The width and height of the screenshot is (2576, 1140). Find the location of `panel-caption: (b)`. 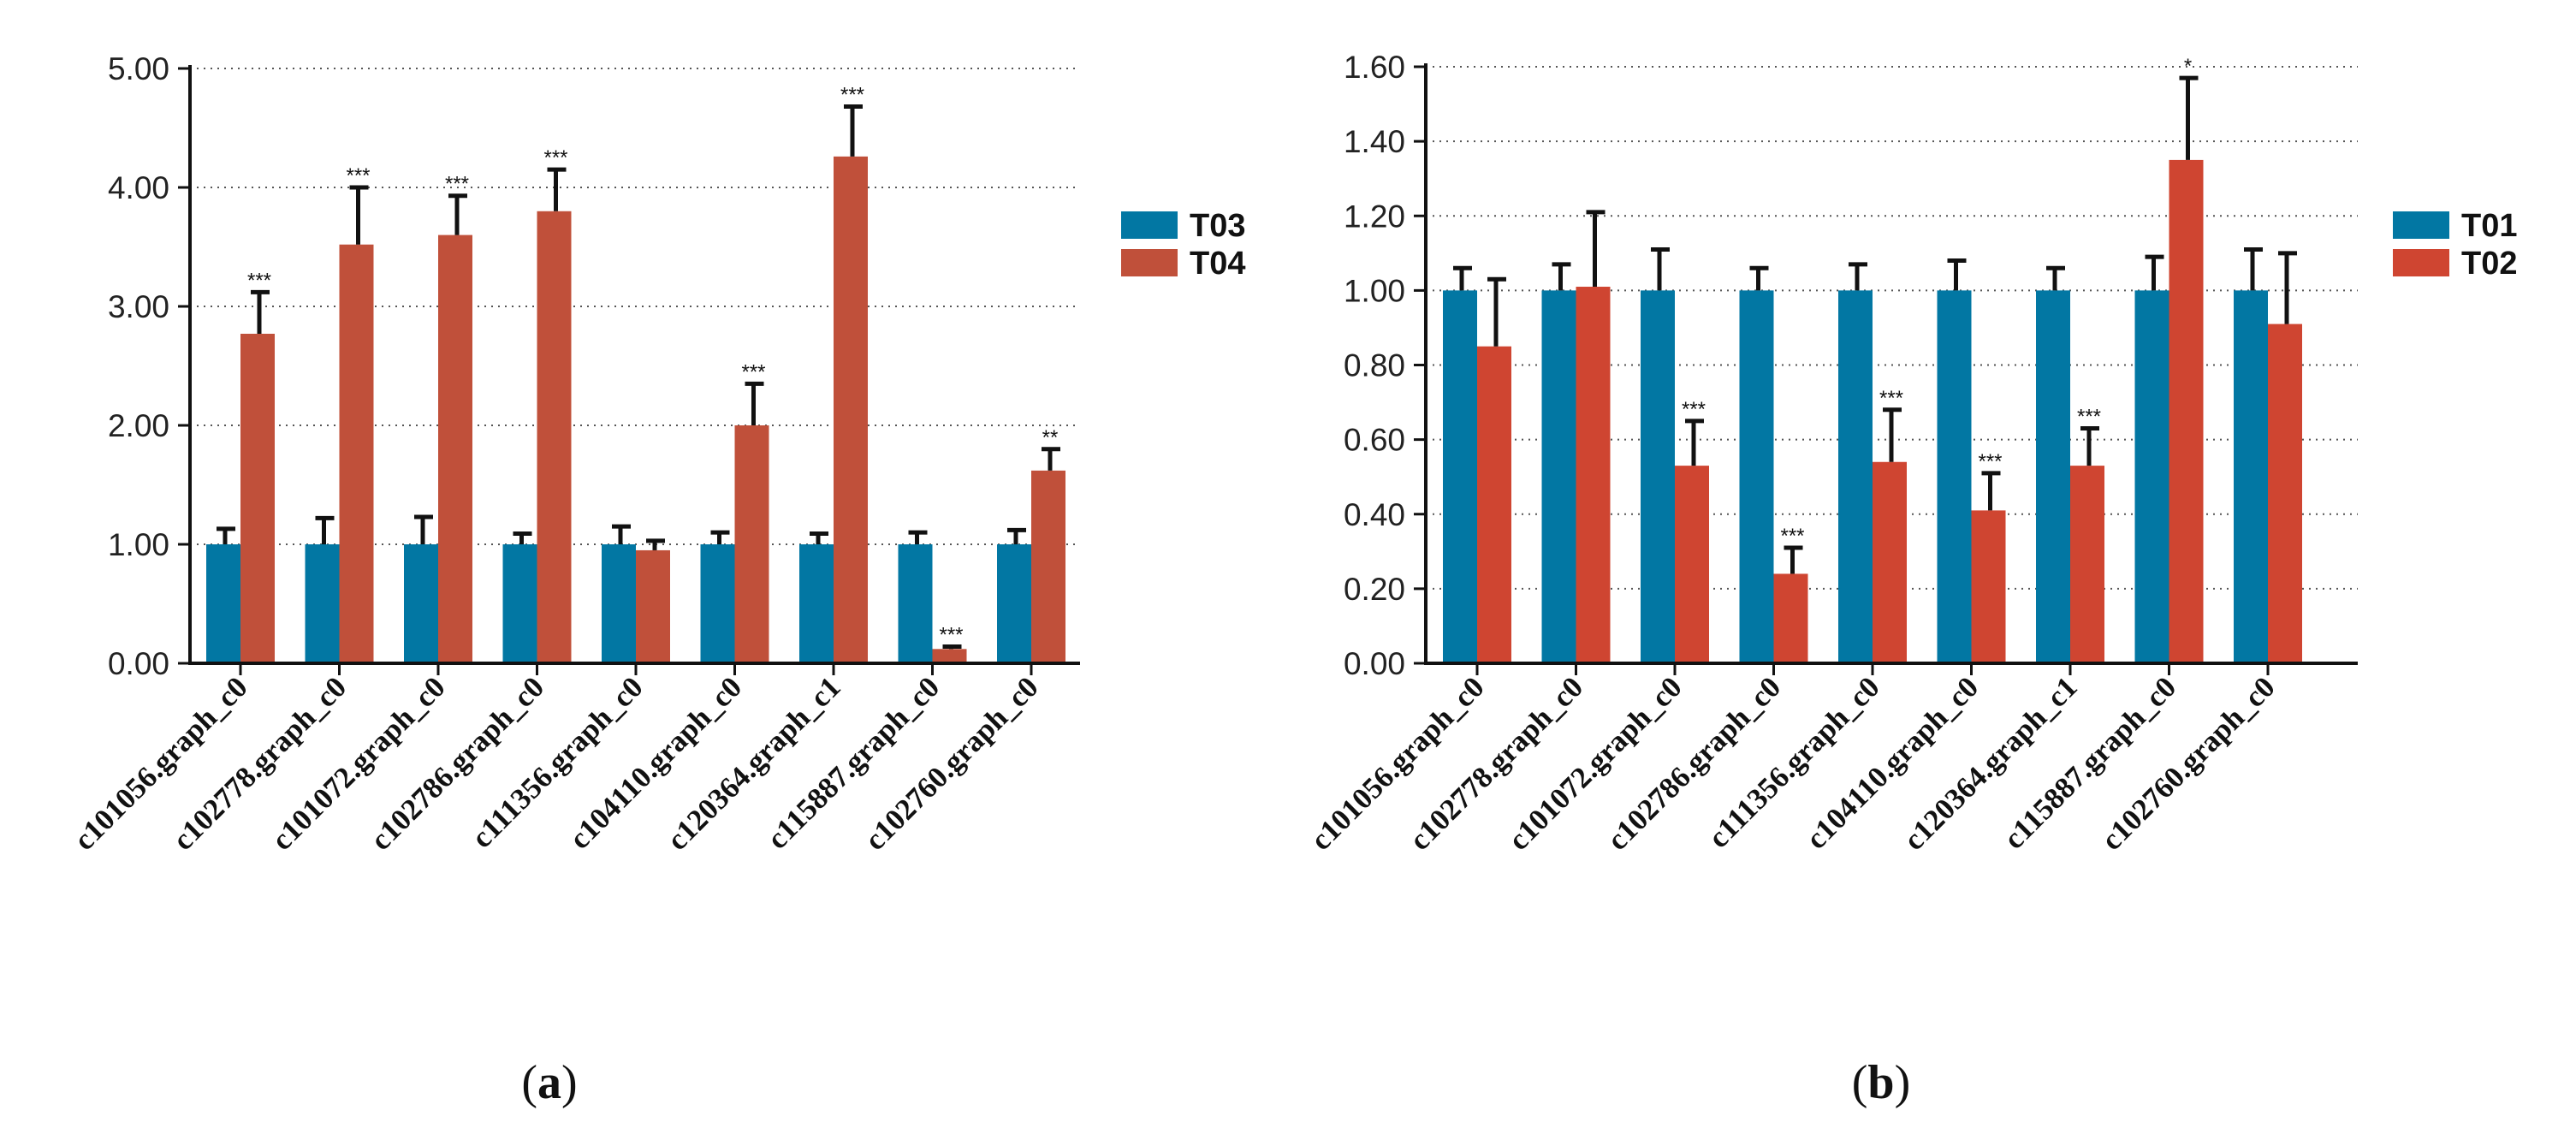

panel-caption: (b) is located at coordinates (1881, 1083).